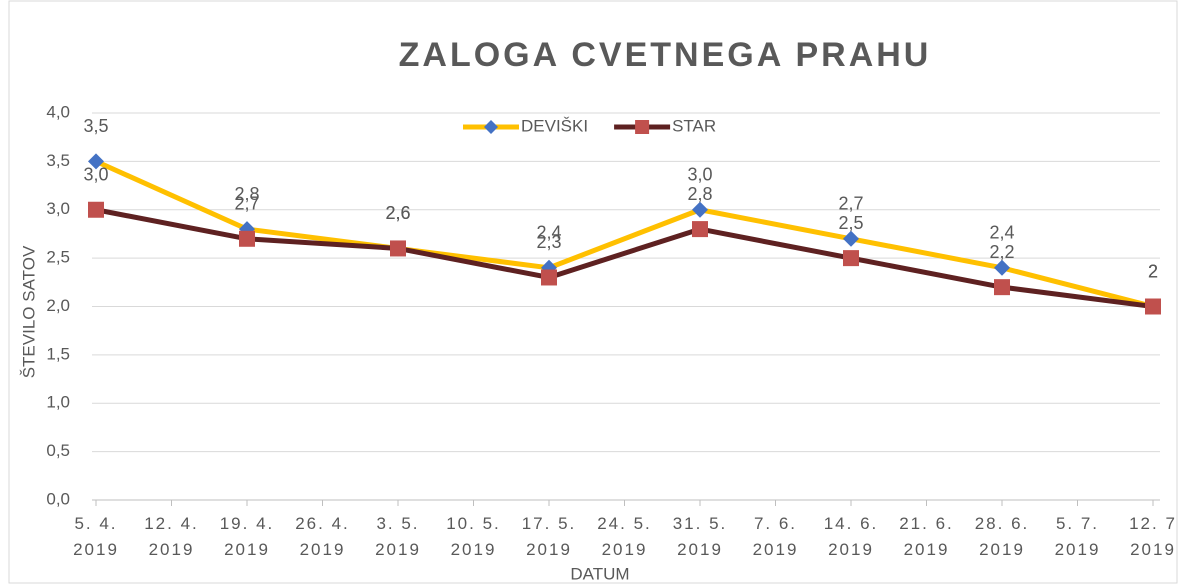 This screenshot has height=585, width=1179. What do you see at coordinates (58, 257) in the screenshot?
I see `y-tick-label: 2,5` at bounding box center [58, 257].